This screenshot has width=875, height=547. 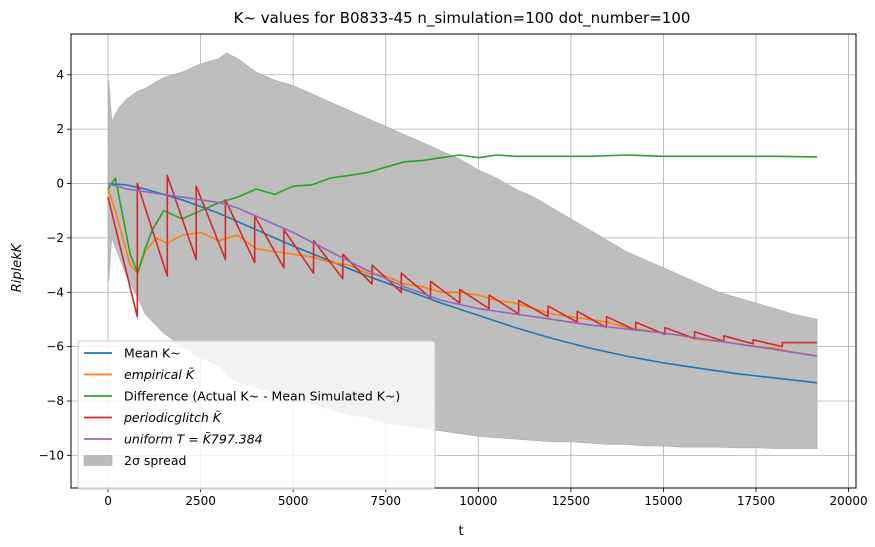 What do you see at coordinates (51, 455) in the screenshot?
I see `y-tick-label: −10` at bounding box center [51, 455].